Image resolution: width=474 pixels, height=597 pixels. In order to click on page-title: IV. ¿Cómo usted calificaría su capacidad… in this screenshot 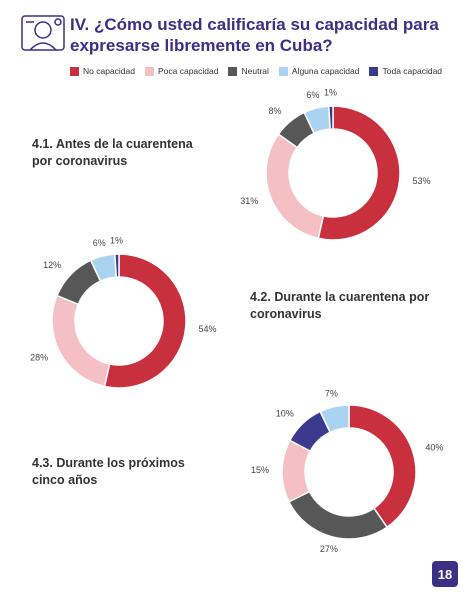, I will do `click(254, 35)`.